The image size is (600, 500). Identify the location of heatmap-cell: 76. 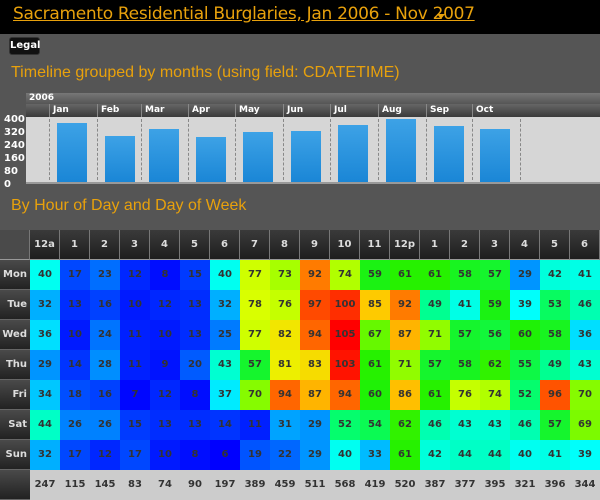
(465, 395).